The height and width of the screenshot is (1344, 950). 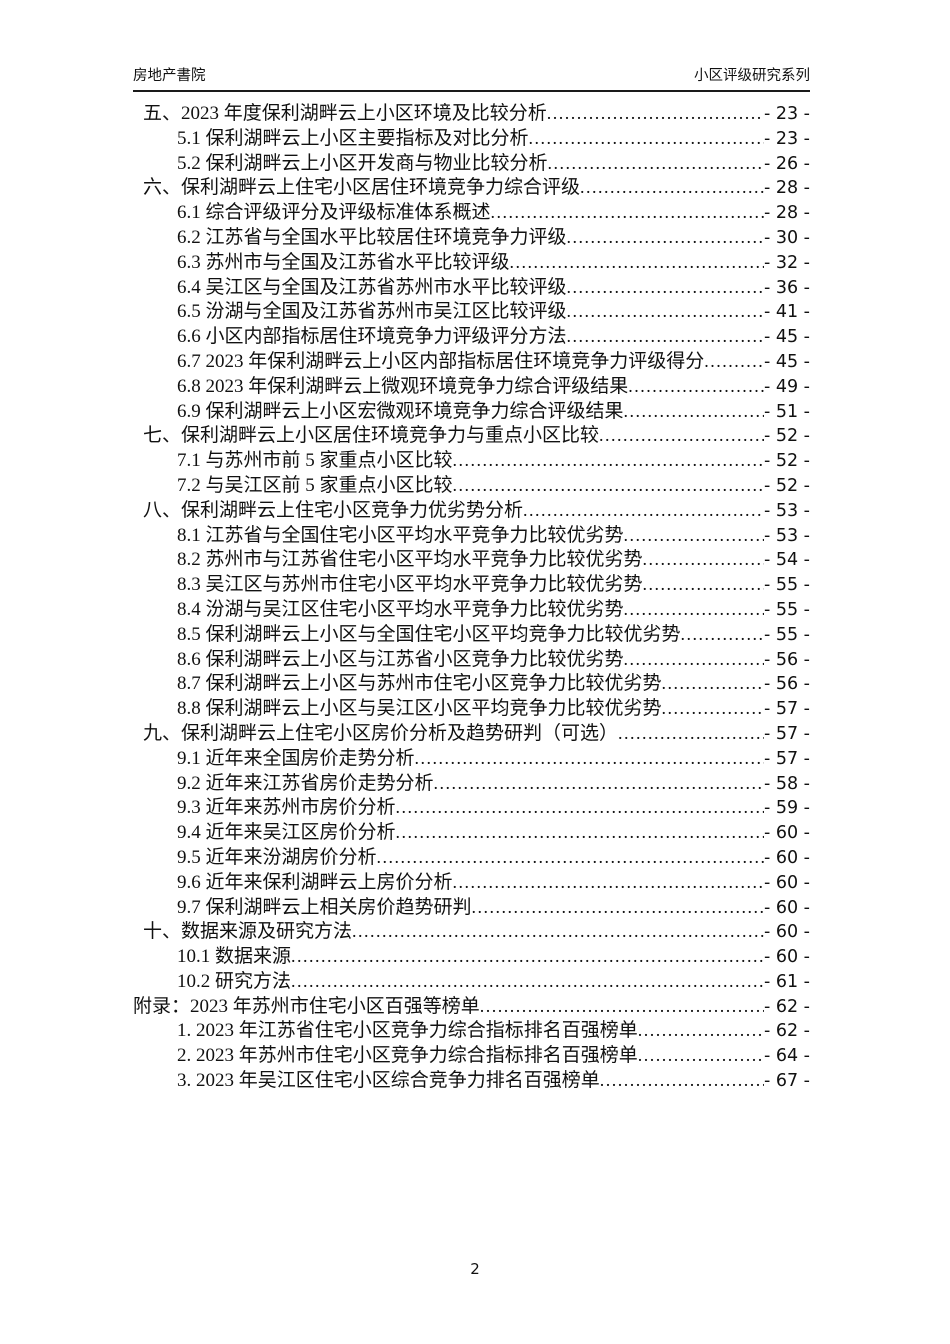 What do you see at coordinates (315, 882) in the screenshot?
I see `toc-entry-title: 9.6 近年来保利湖畔云上房价分析` at bounding box center [315, 882].